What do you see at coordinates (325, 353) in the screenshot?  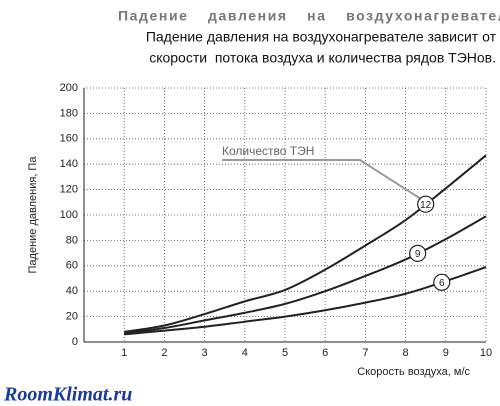 I see `x-tick-label: 6` at bounding box center [325, 353].